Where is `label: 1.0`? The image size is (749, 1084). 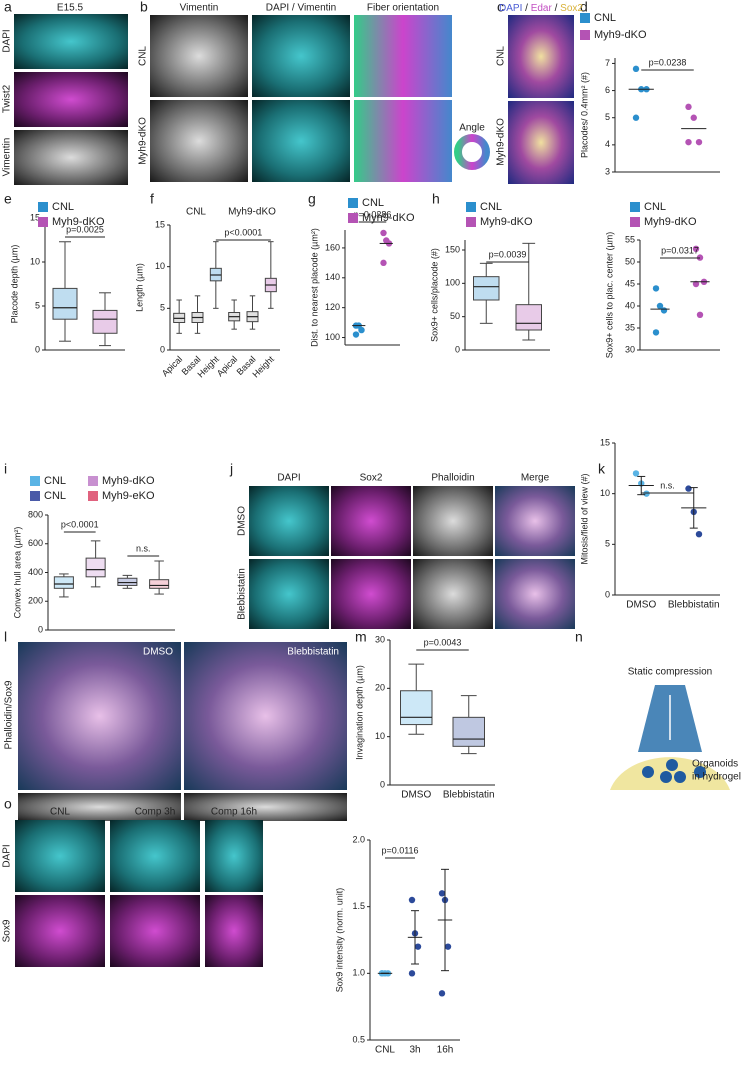 label: 1.0 is located at coordinates (358, 973).